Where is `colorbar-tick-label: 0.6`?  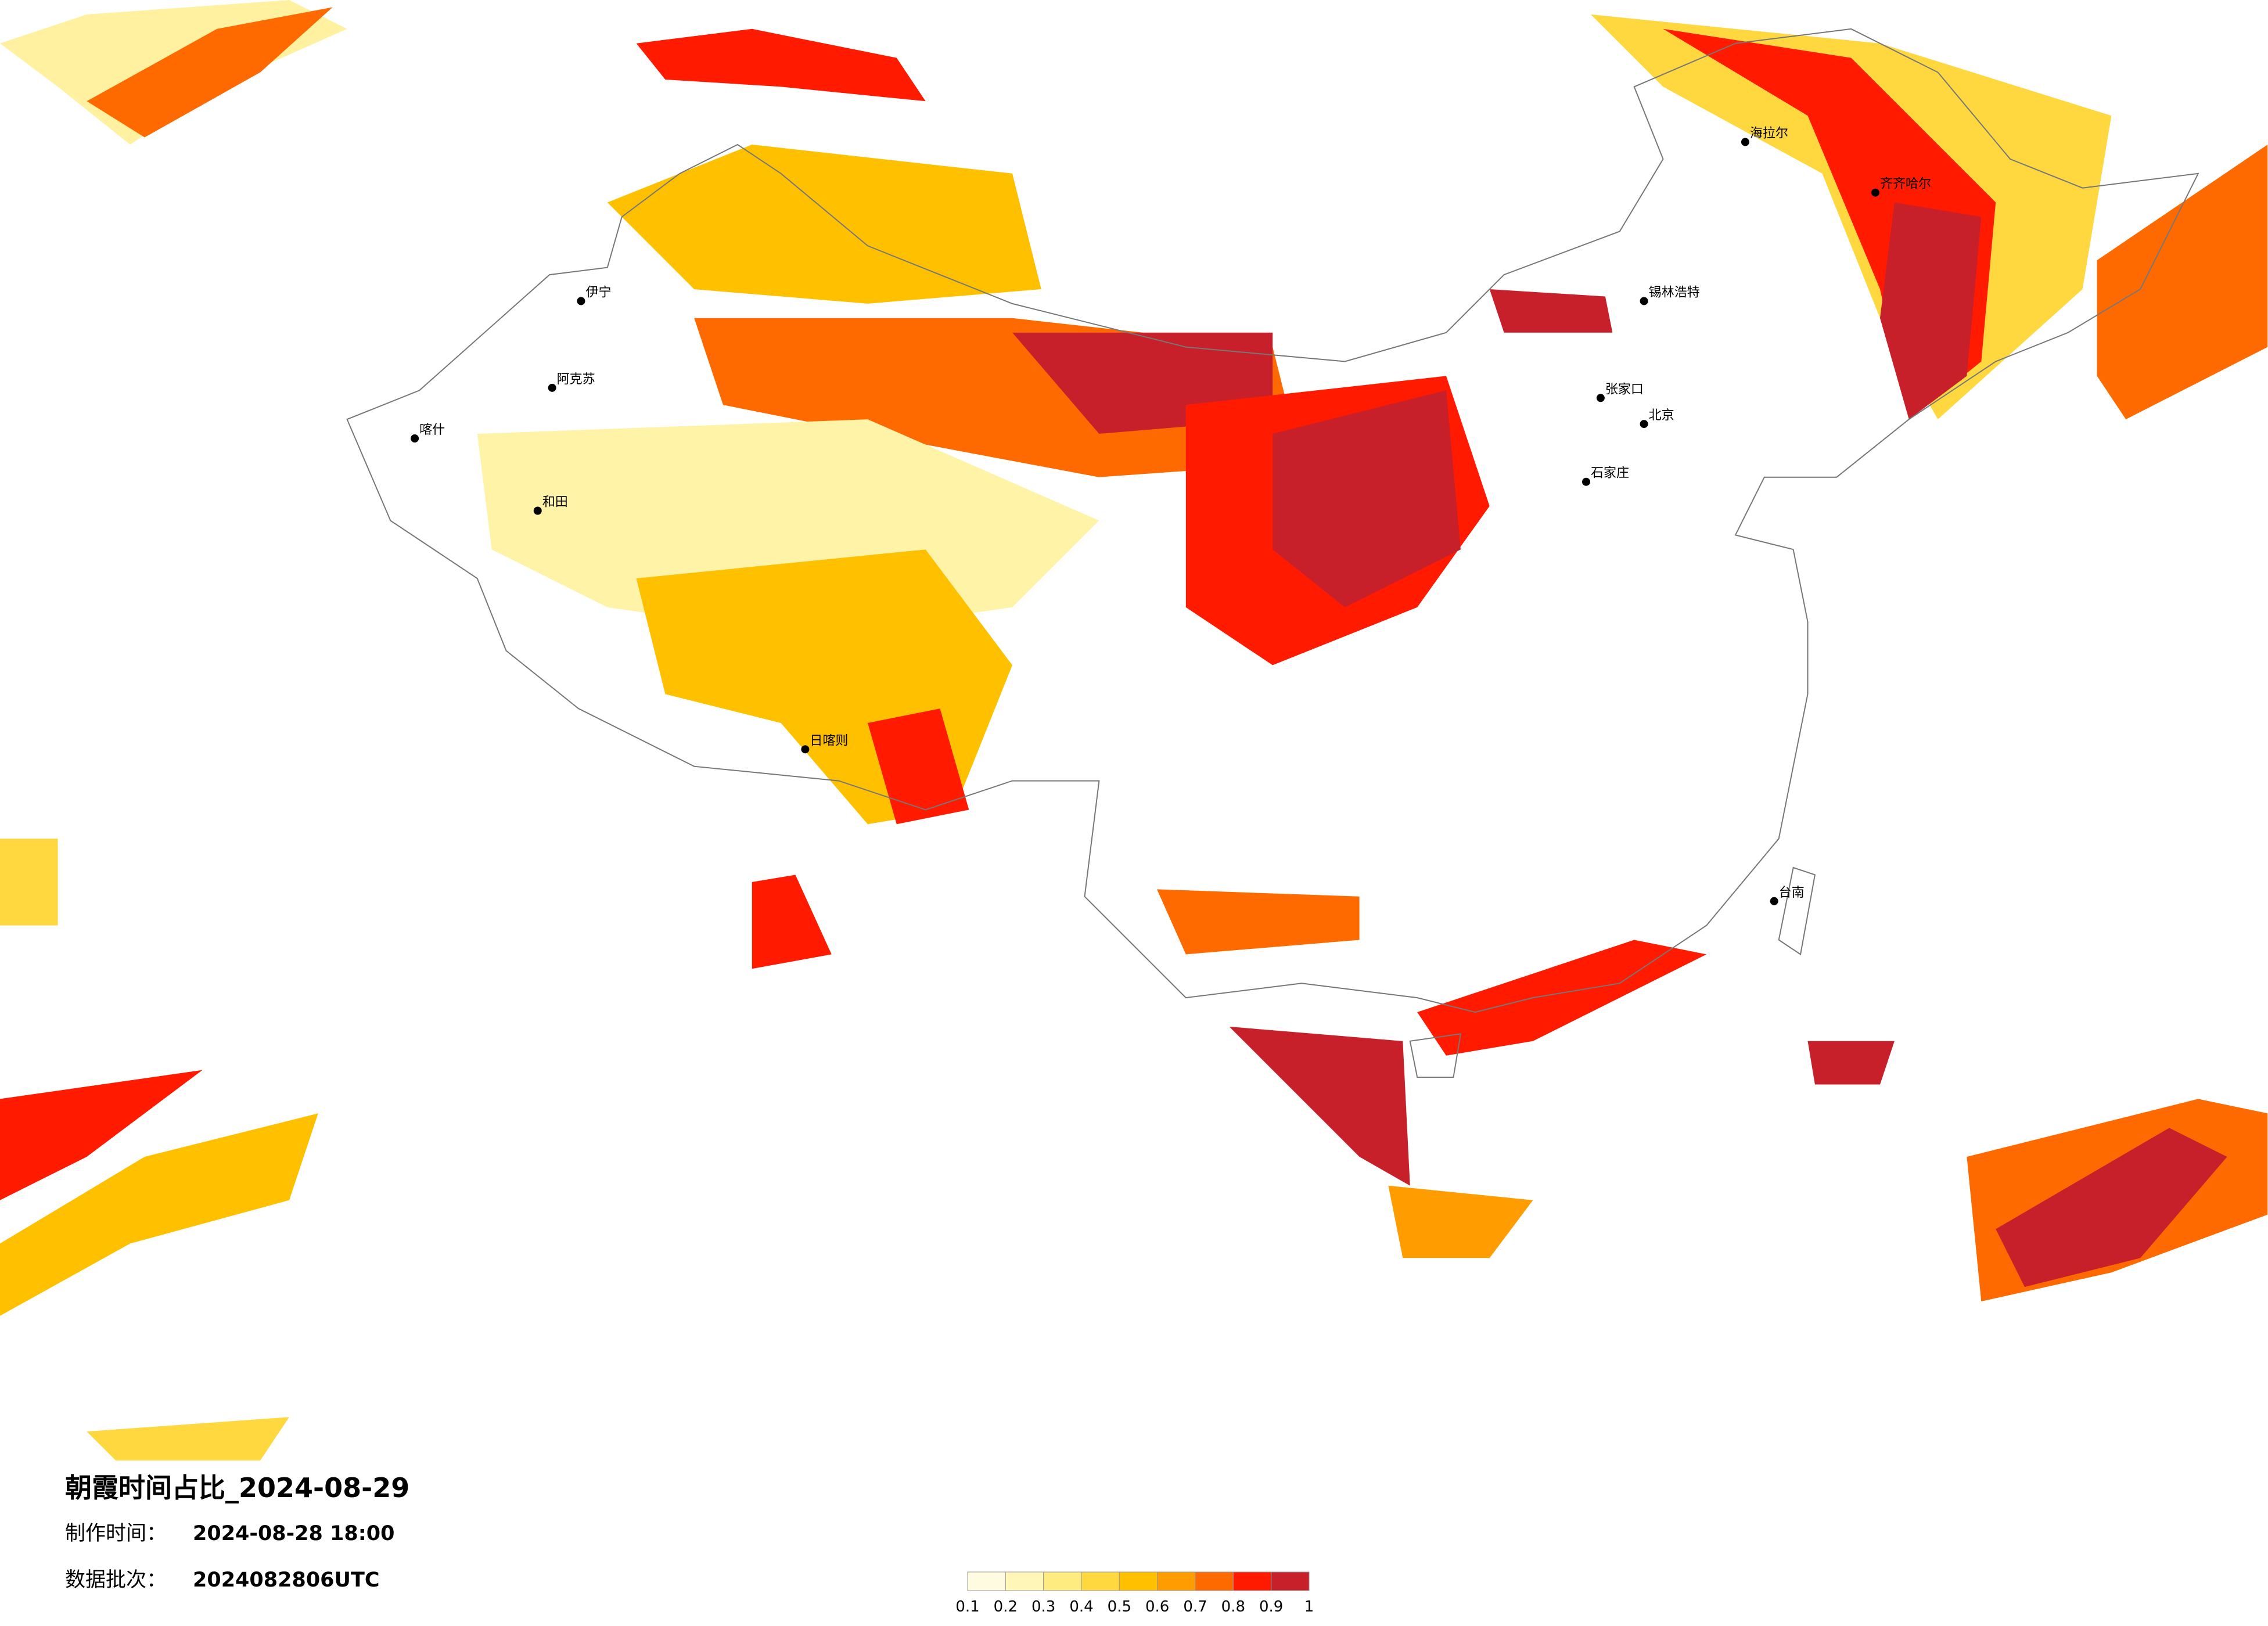
colorbar-tick-label: 0.6 is located at coordinates (1157, 1607).